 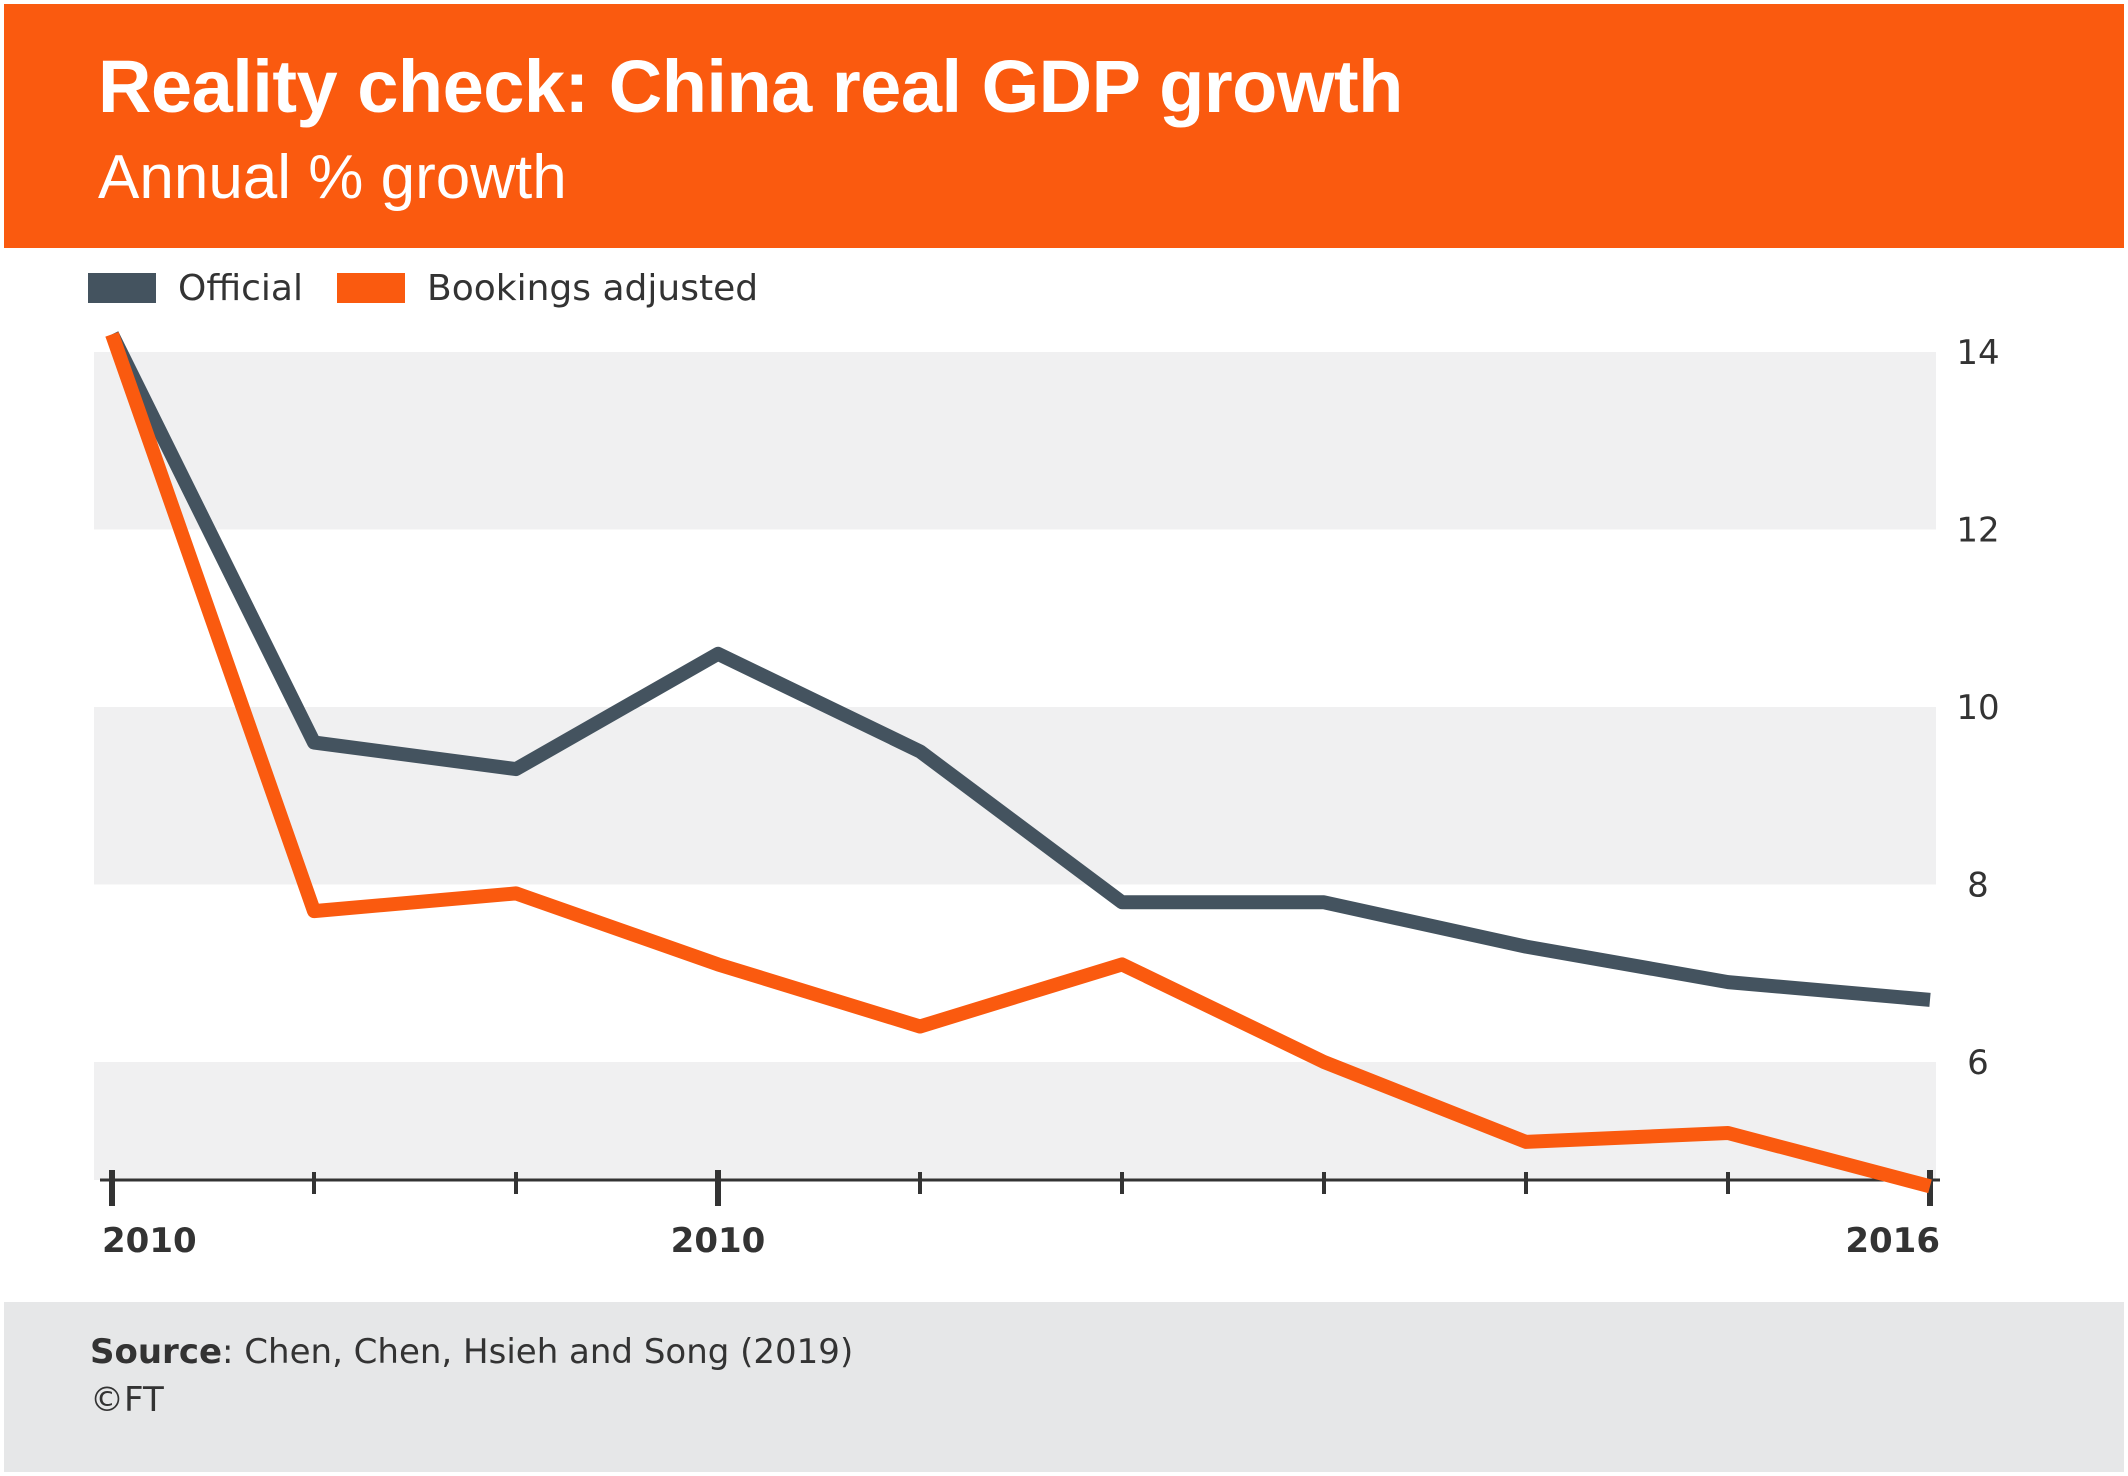 What do you see at coordinates (1892, 1241) in the screenshot?
I see `x-tick-label: 2016` at bounding box center [1892, 1241].